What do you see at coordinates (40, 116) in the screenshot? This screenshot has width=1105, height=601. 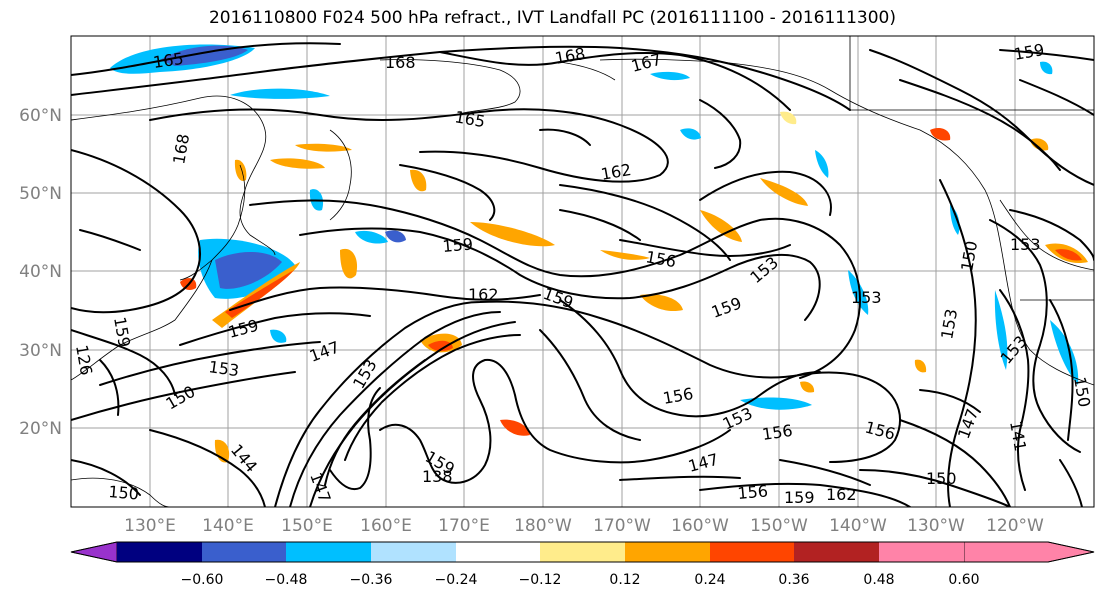 I see `lat-label: 60°N` at bounding box center [40, 116].